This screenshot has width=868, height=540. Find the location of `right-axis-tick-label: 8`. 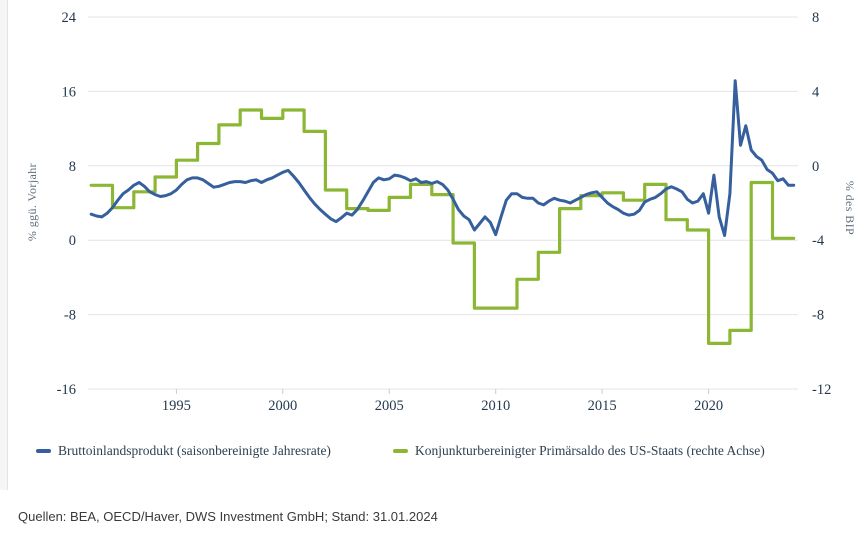

right-axis-tick-label: 8 is located at coordinates (815, 18).